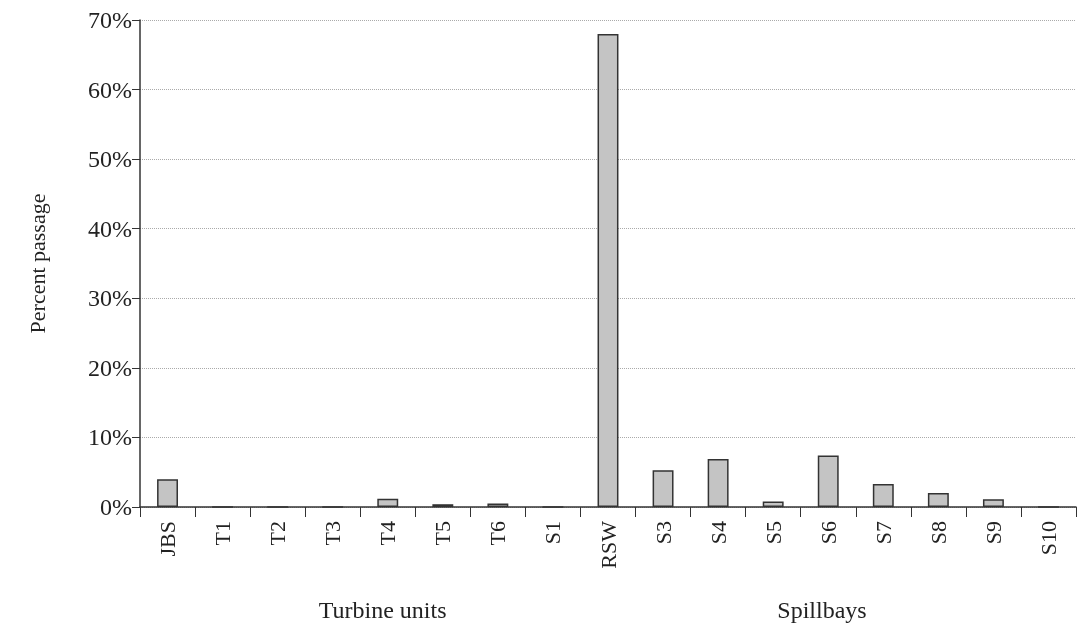  I want to click on y-axis-title: Percent passage, so click(37, 263).